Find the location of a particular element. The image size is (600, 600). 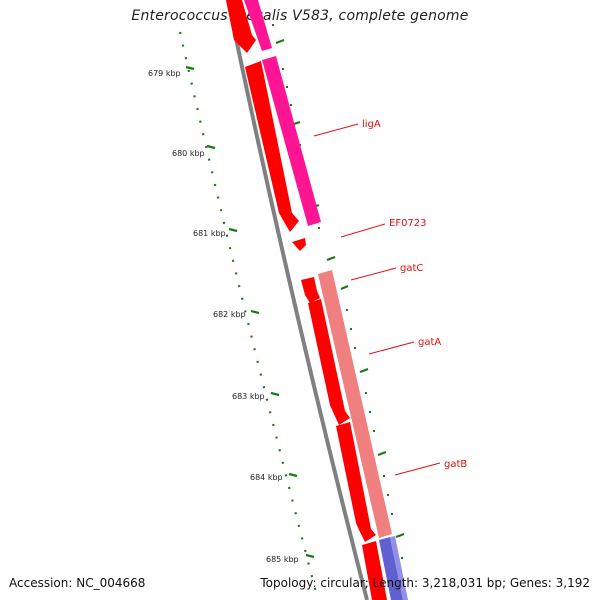

cds-gatc-arrow is located at coordinates (310, 290).